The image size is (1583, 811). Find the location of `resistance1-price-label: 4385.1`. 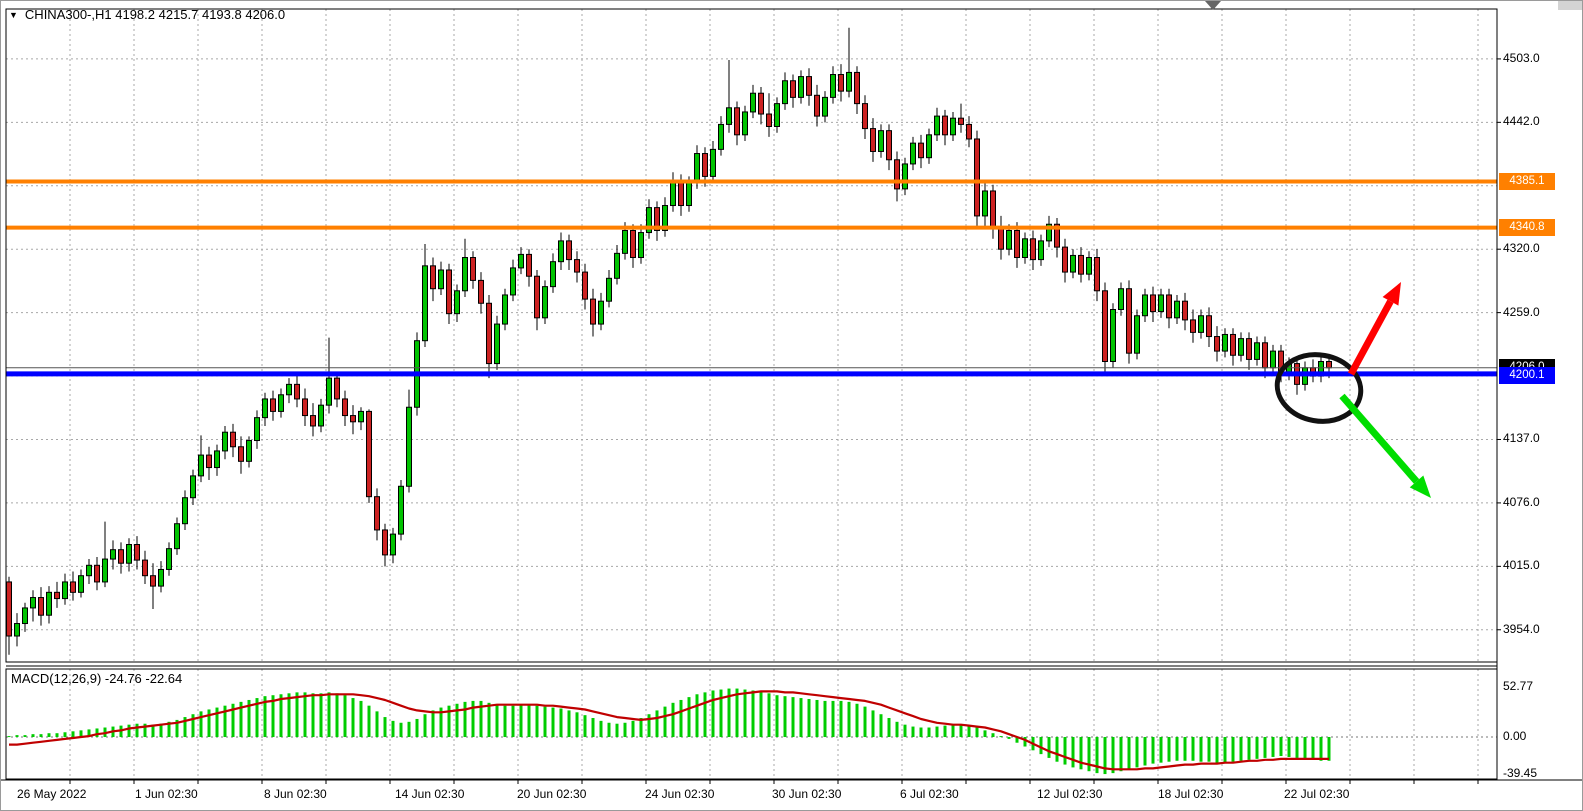

resistance1-price-label: 4385.1 is located at coordinates (1527, 181).